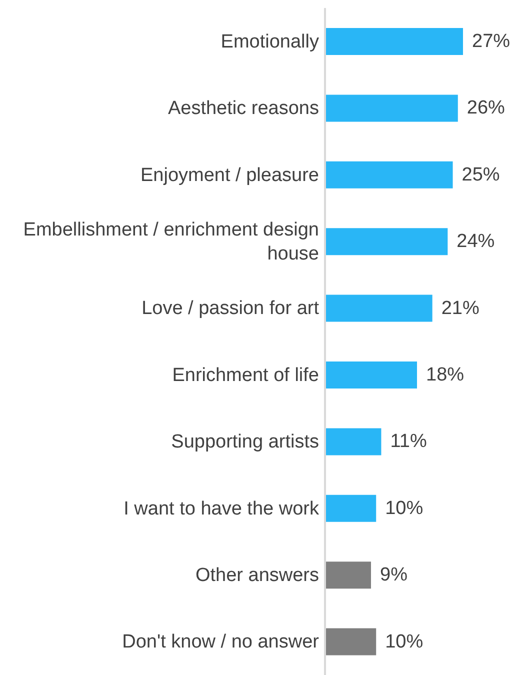 This screenshot has width=525, height=675. I want to click on data-label: 26%, so click(486, 108).